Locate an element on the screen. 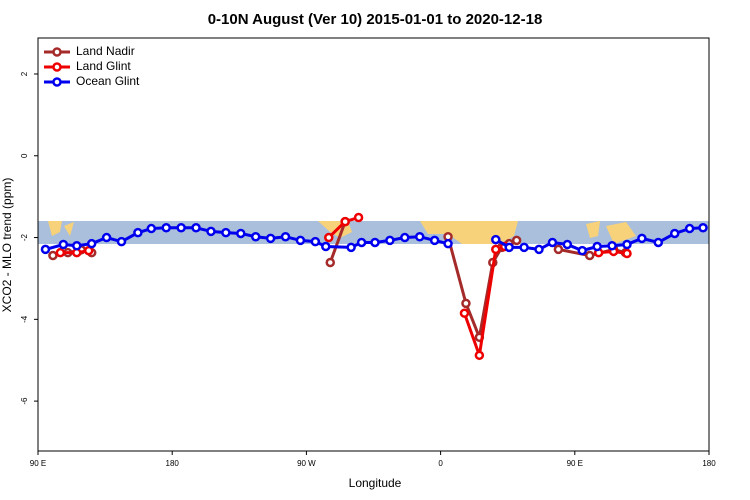 The width and height of the screenshot is (750, 500). y-tick-label: -2 is located at coordinates (24, 237).